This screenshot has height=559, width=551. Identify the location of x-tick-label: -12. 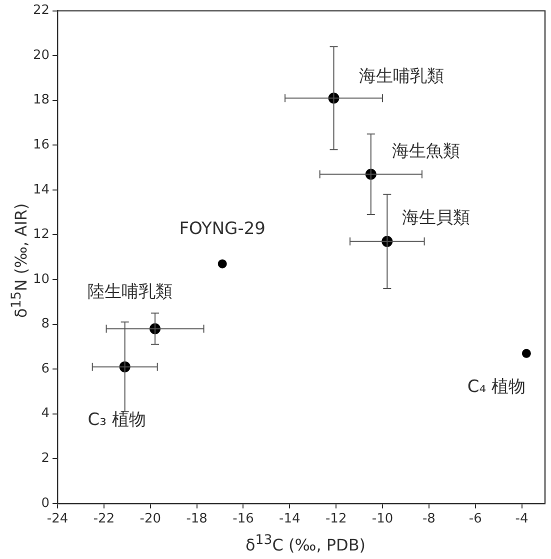
(336, 519).